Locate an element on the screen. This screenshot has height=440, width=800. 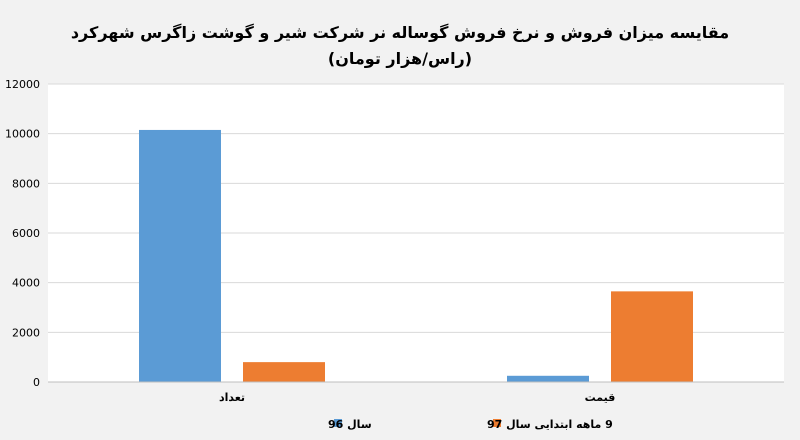
y-tick-label: 10000 is located at coordinates (22, 134).